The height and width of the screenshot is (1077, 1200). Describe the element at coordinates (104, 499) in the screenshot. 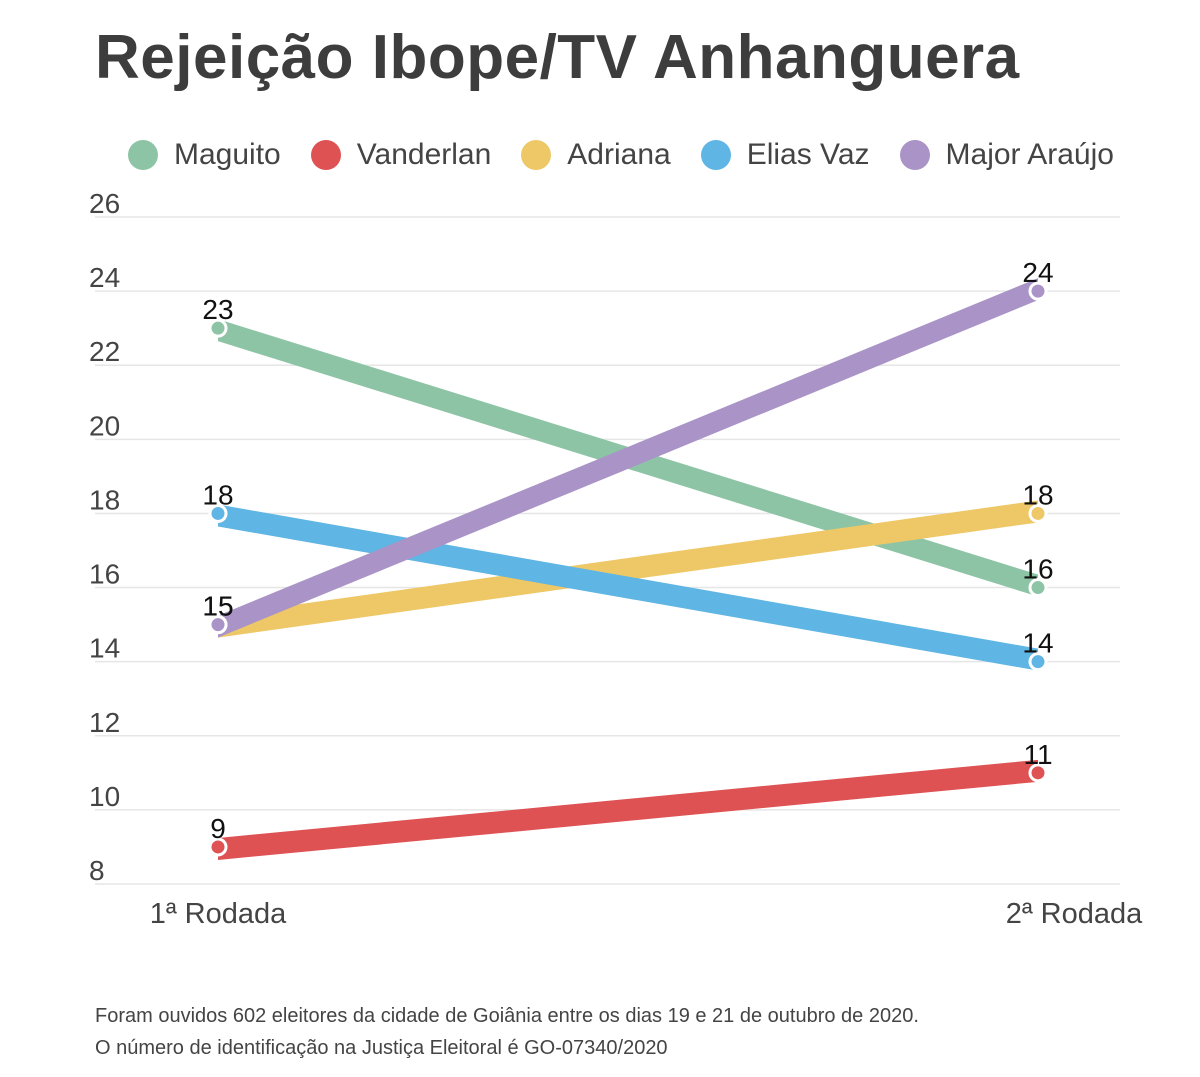

I see `y-tick-label-18: 18` at that location.